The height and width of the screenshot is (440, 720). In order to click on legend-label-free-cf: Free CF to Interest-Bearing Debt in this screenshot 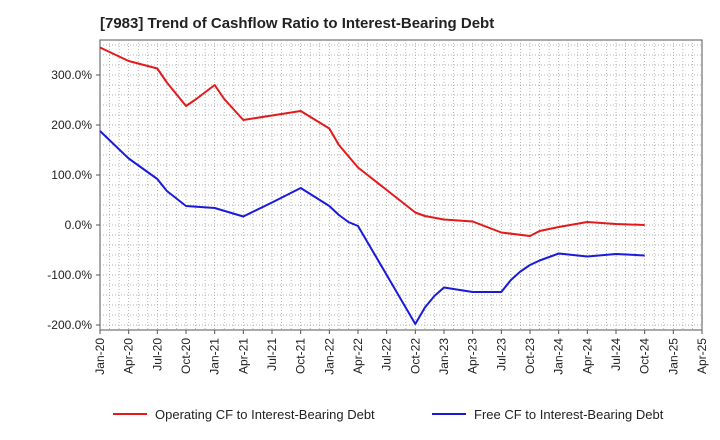, I will do `click(569, 414)`.